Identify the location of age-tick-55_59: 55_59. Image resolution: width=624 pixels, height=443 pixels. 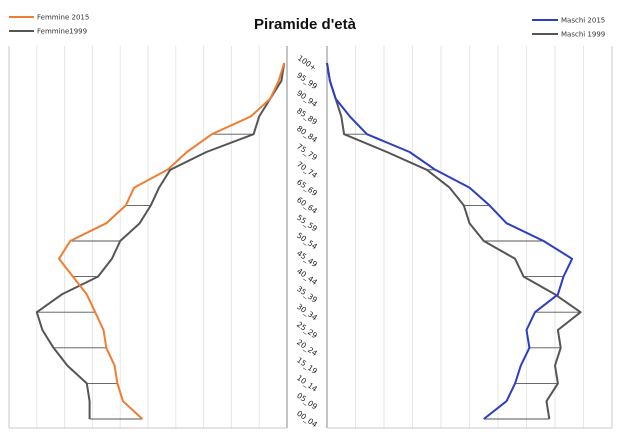
(307, 223).